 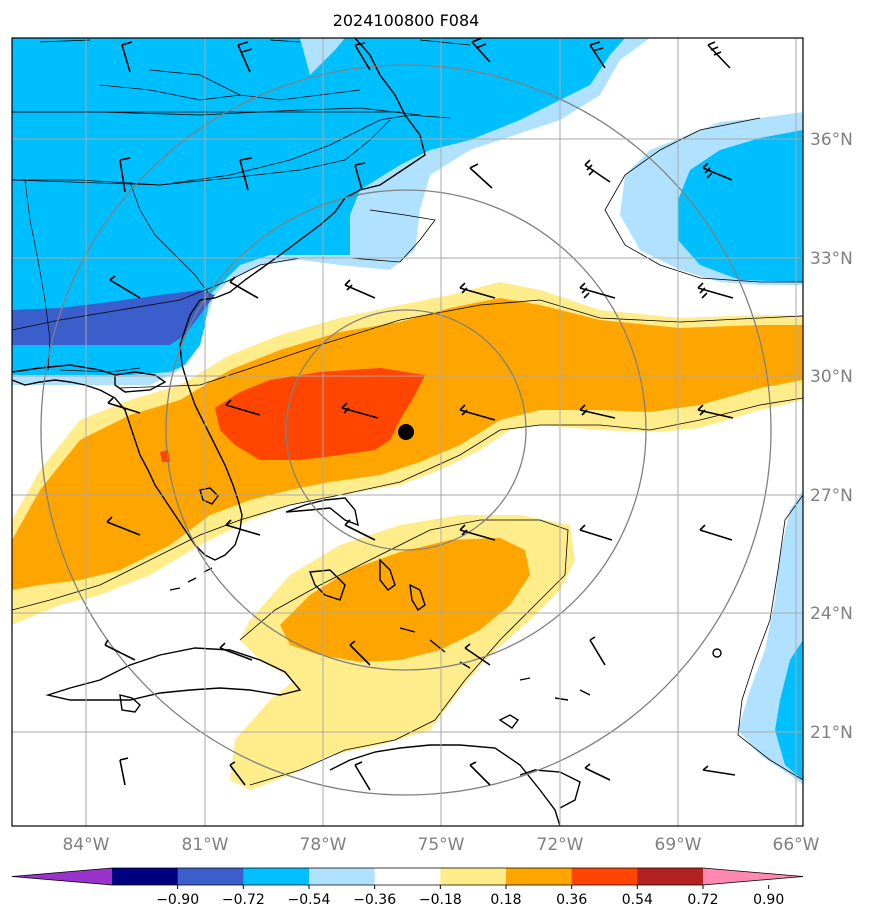 I want to click on lon-tick-label: 69°W, so click(x=678, y=845).